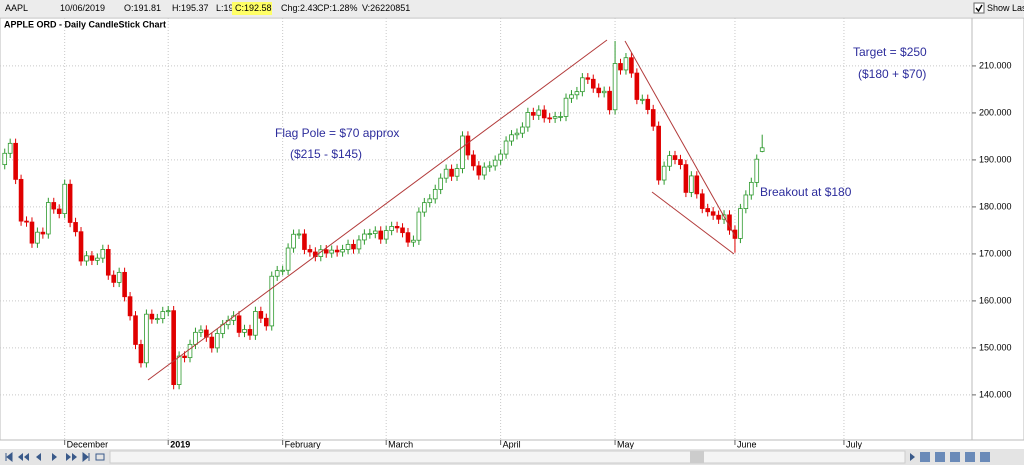 Image resolution: width=1024 pixels, height=465 pixels. What do you see at coordinates (400, 444) in the screenshot?
I see `x-tick-label: March` at bounding box center [400, 444].